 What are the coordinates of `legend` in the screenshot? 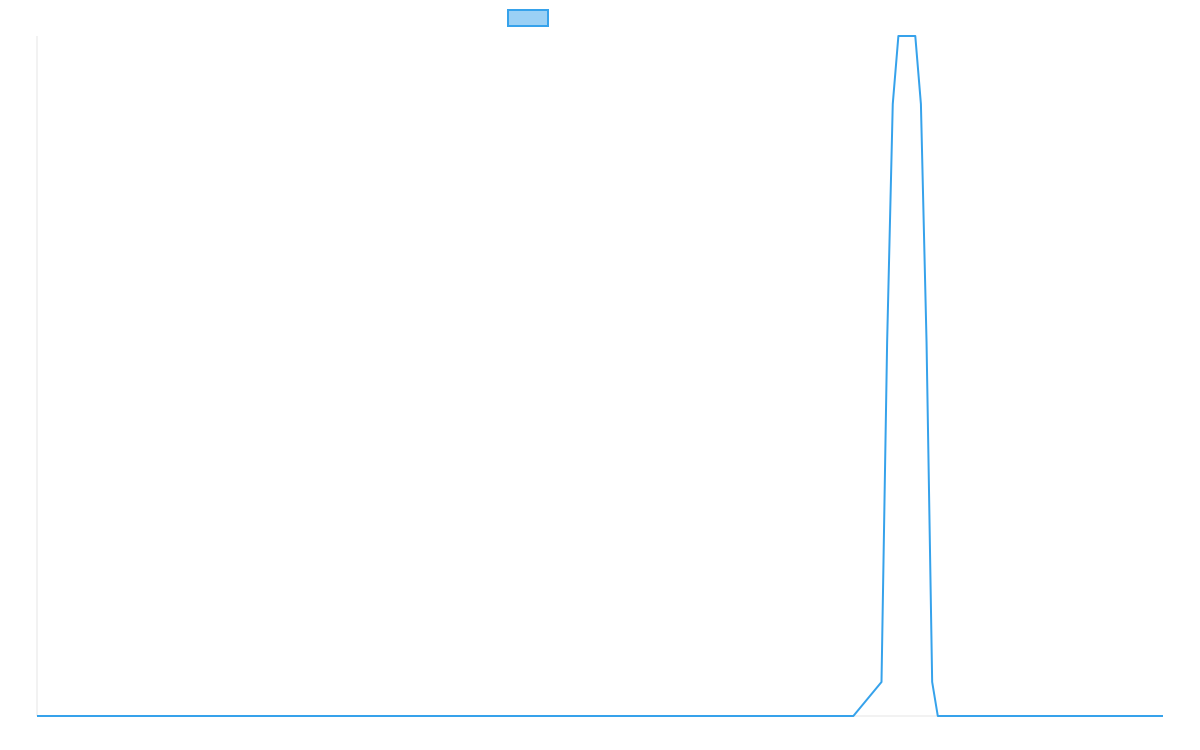 It's located at (528, 18).